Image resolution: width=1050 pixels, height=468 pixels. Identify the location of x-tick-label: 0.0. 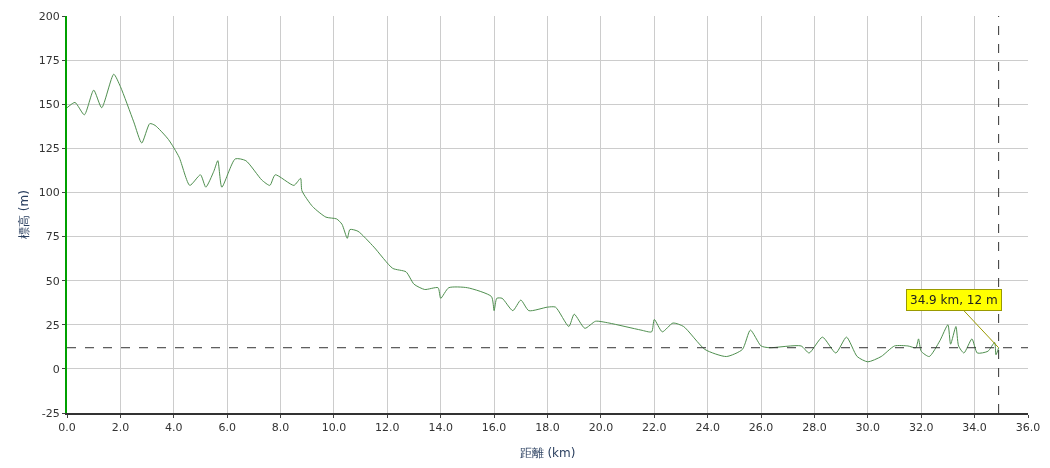
(67, 428).